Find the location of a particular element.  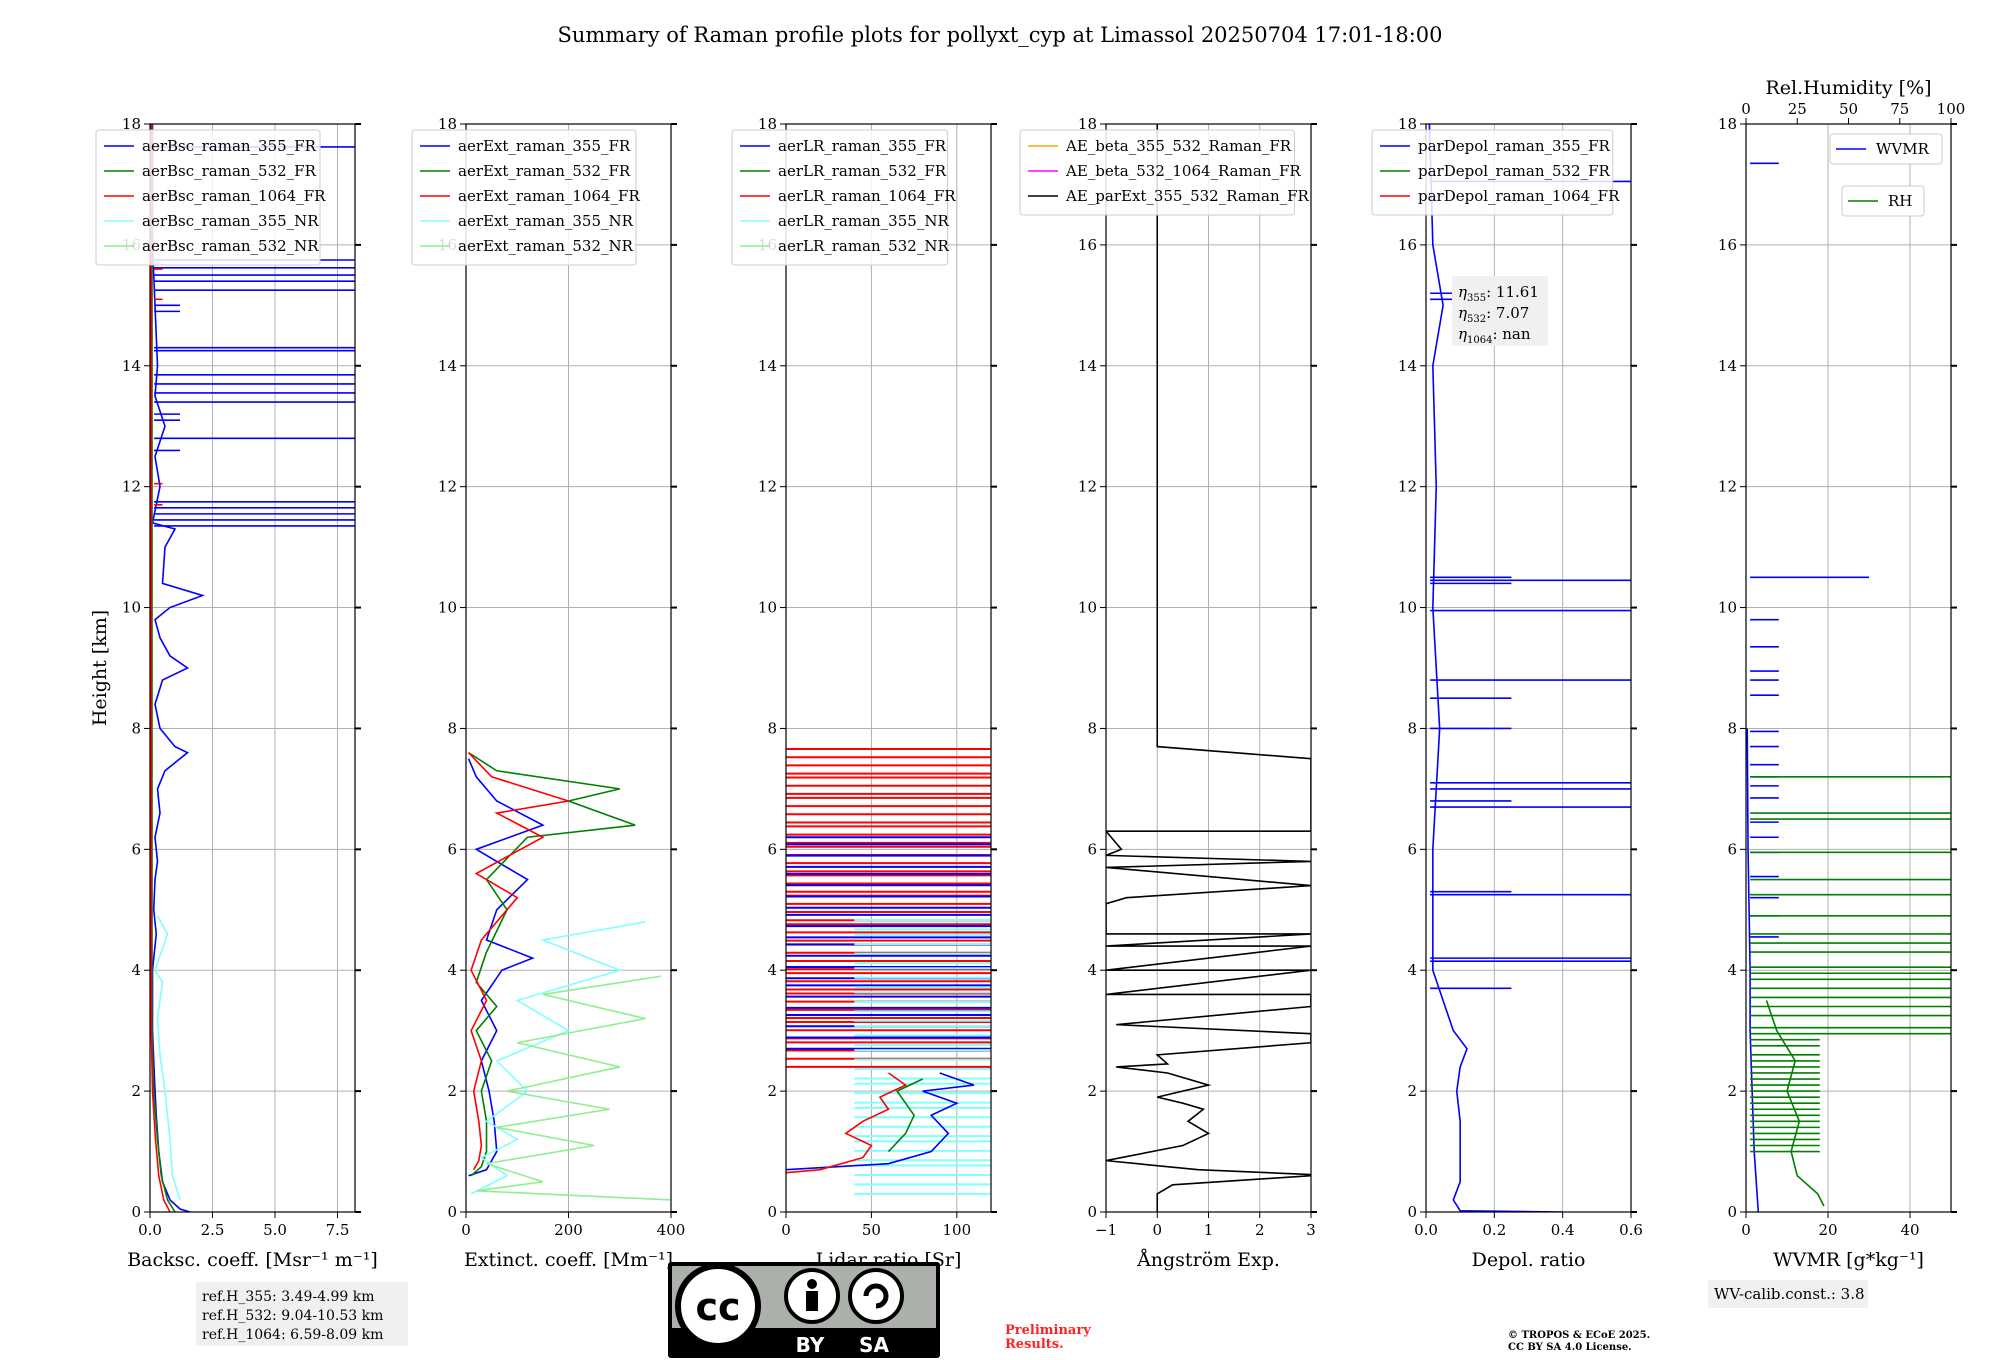

x-tick-label: 0.4 is located at coordinates (1563, 1230).